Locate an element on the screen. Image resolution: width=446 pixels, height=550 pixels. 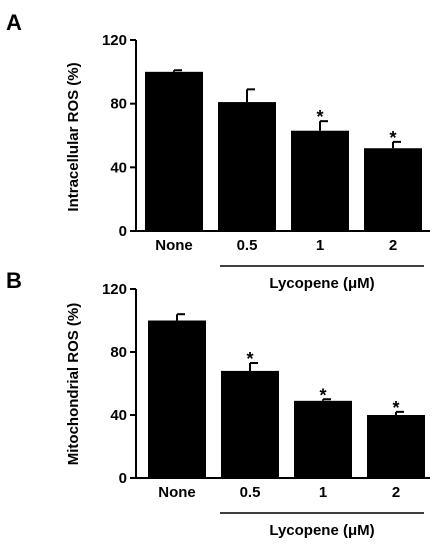
panel-letter-b: B is located at coordinates (14, 280).